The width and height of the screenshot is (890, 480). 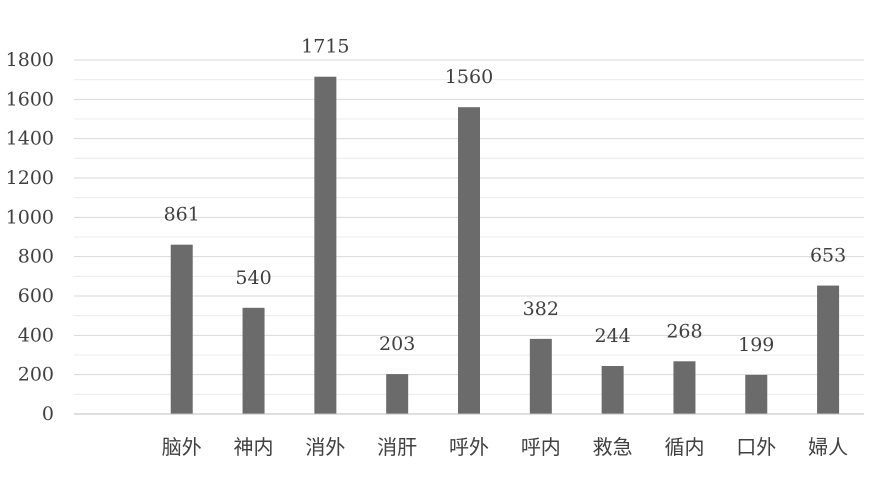 I want to click on data-label: 861, so click(x=182, y=215).